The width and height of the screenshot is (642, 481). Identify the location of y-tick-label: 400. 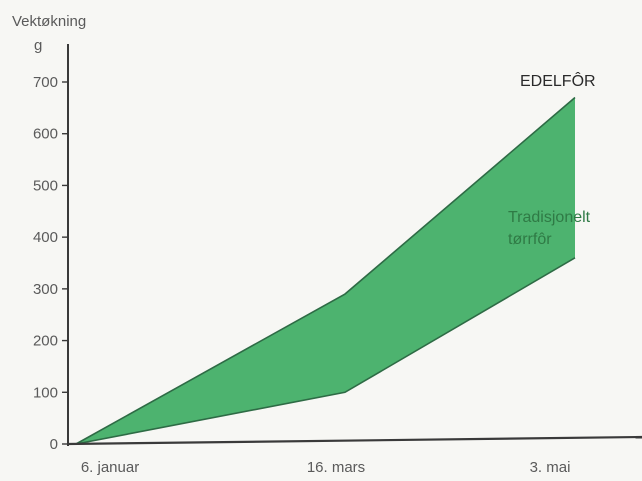
(45, 237).